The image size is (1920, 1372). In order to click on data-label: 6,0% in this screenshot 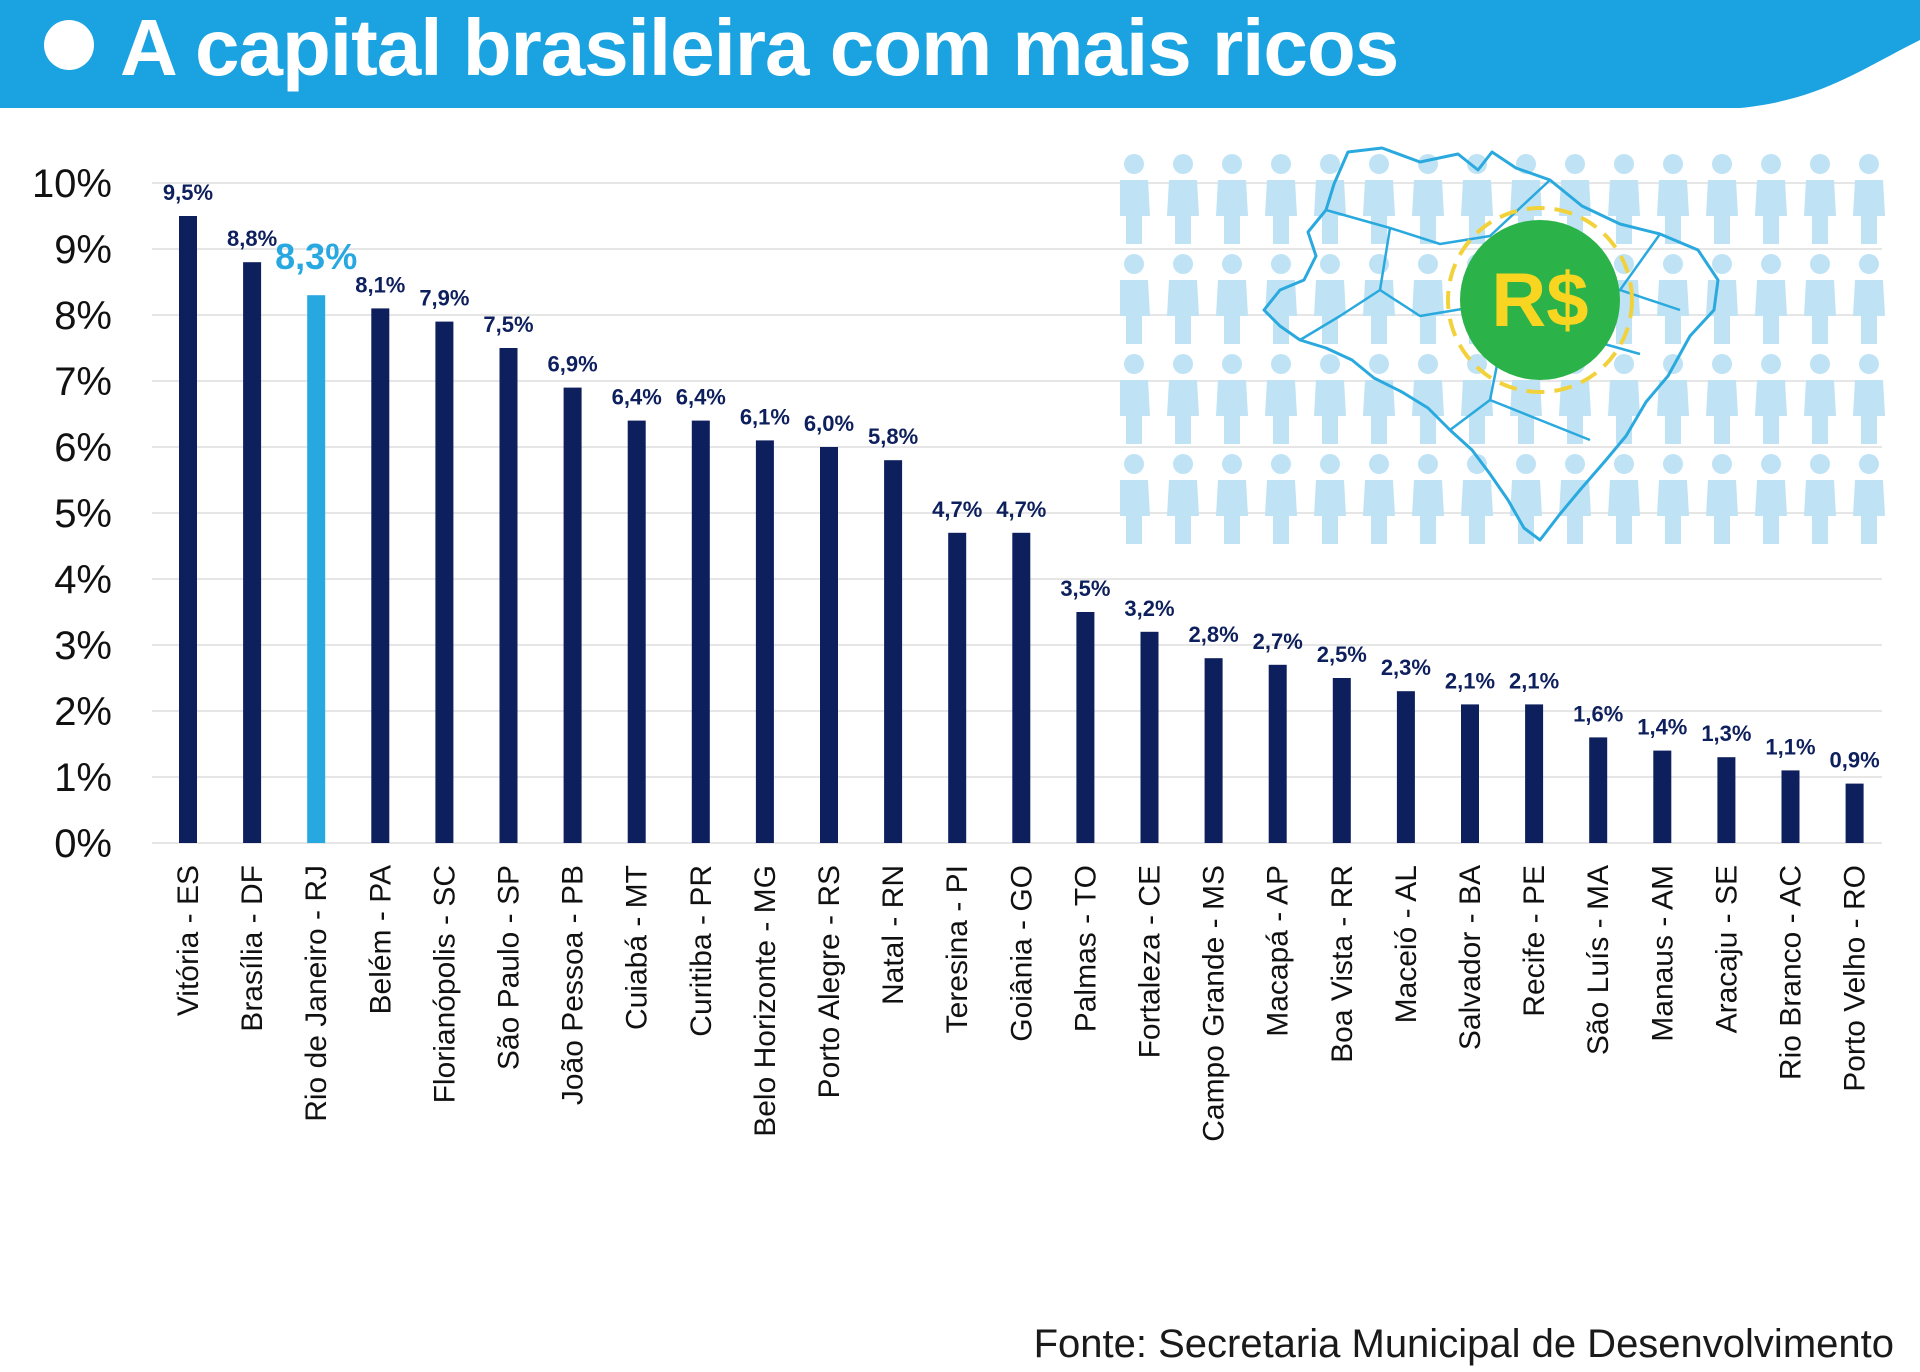, I will do `click(829, 423)`.